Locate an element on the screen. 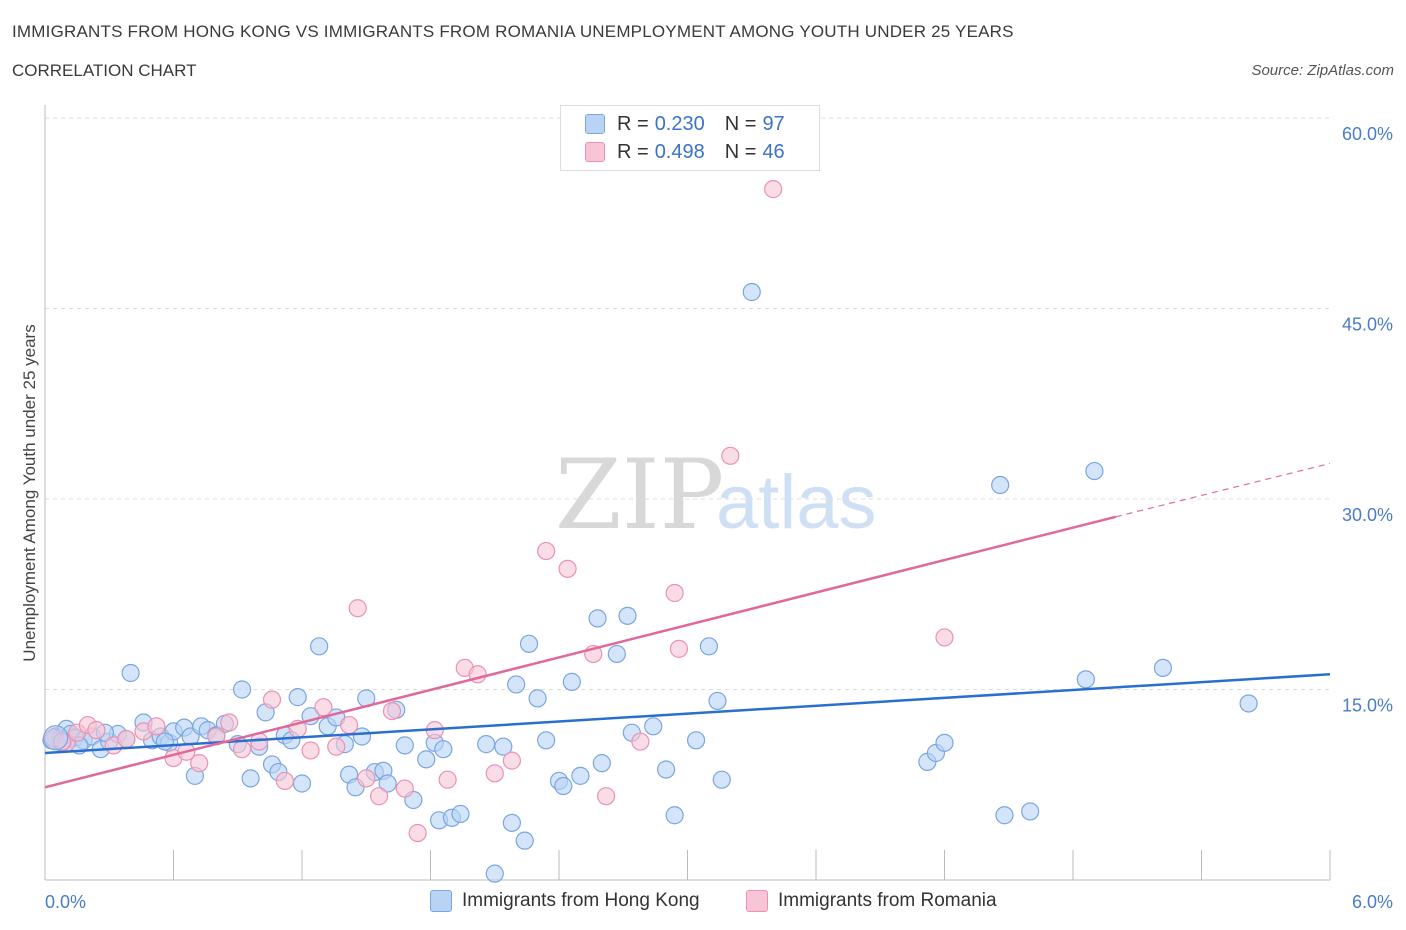 Image resolution: width=1406 pixels, height=930 pixels. legend-row-romania: R = 0.498 N = 46 is located at coordinates (685, 152).